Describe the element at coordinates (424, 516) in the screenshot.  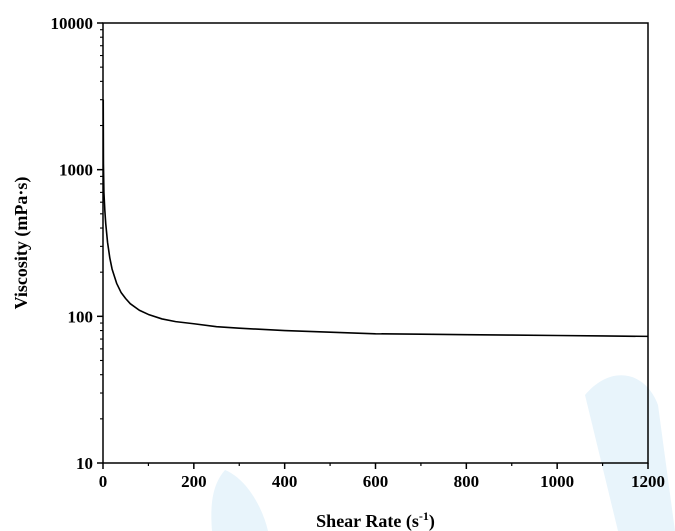
I see `x-axis-title-superscript: -1` at that location.